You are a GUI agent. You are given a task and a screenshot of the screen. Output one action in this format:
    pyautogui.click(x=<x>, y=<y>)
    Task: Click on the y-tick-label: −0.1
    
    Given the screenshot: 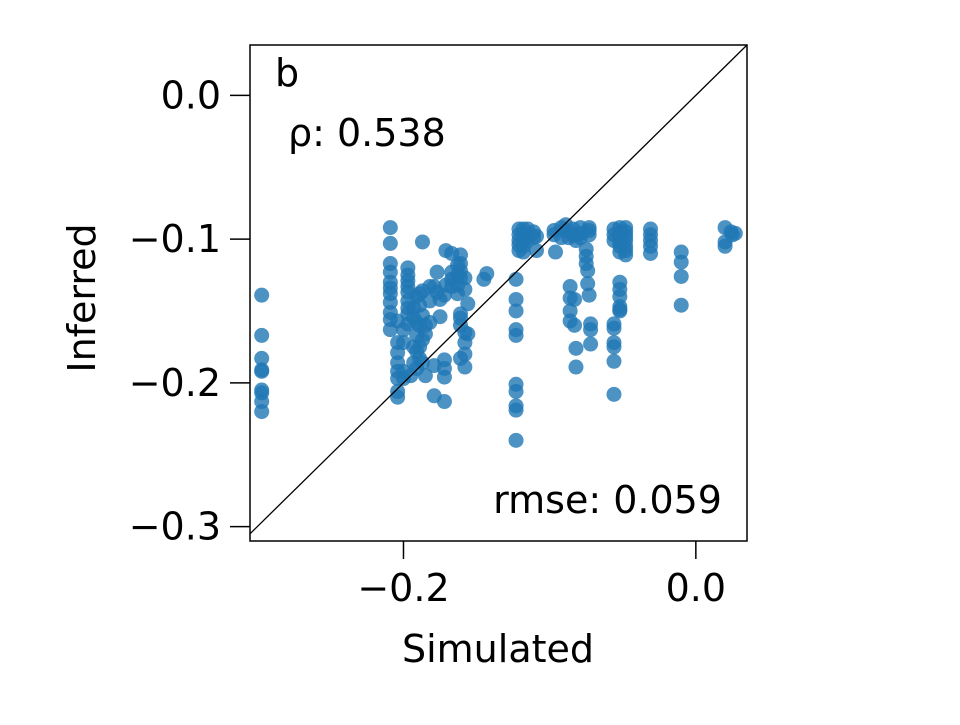 What is the action you would take?
    pyautogui.click(x=175, y=239)
    